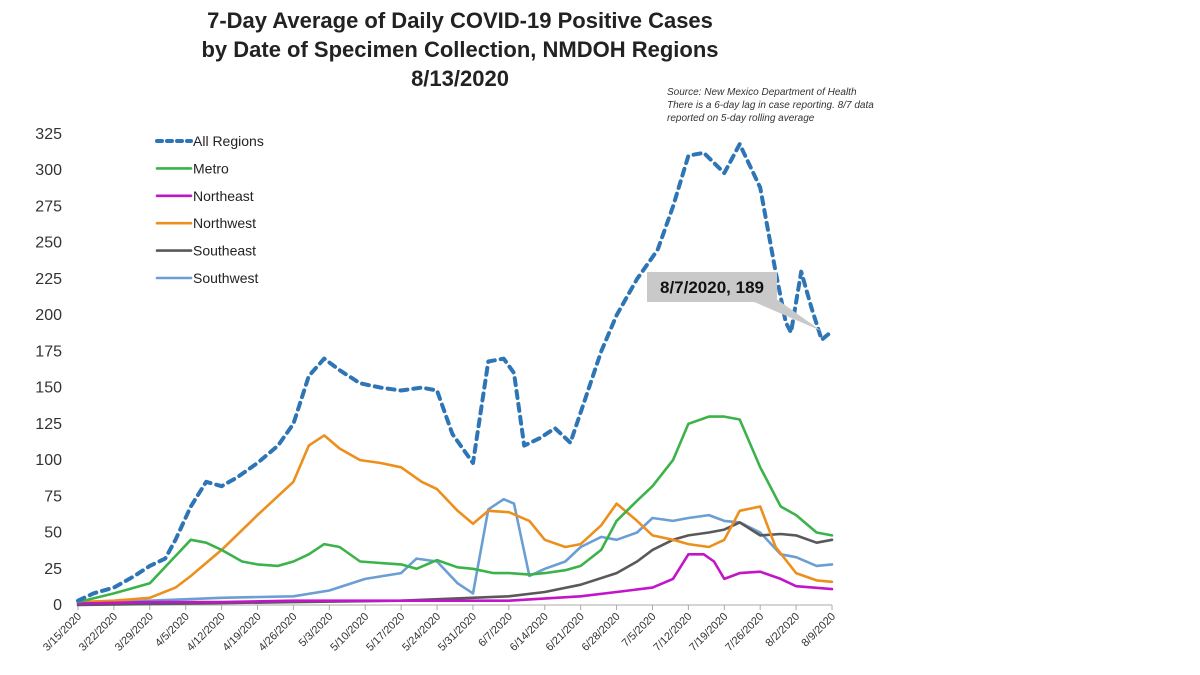 The height and width of the screenshot is (675, 1200). What do you see at coordinates (762, 92) in the screenshot?
I see `source-note-line-1: Source: New Mexico Department of Health` at bounding box center [762, 92].